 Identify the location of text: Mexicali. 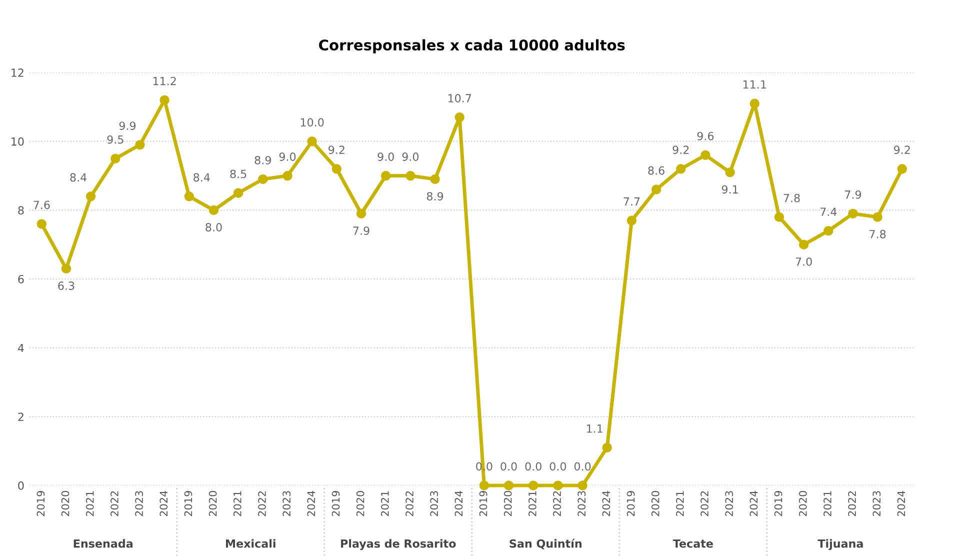
(251, 543).